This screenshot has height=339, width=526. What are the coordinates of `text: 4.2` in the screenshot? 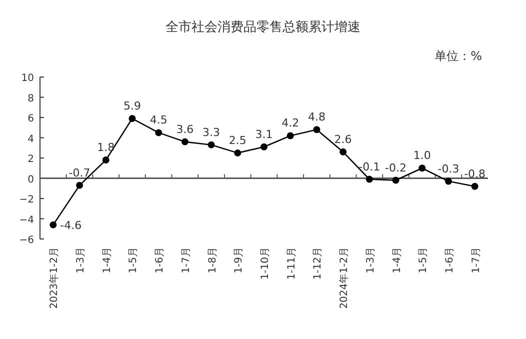 It's located at (291, 123).